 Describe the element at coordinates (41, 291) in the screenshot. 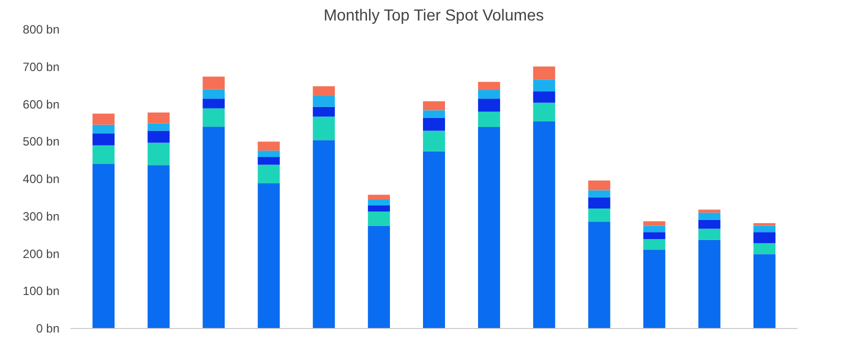

I see `y-tick-label: 100 bn` at that location.